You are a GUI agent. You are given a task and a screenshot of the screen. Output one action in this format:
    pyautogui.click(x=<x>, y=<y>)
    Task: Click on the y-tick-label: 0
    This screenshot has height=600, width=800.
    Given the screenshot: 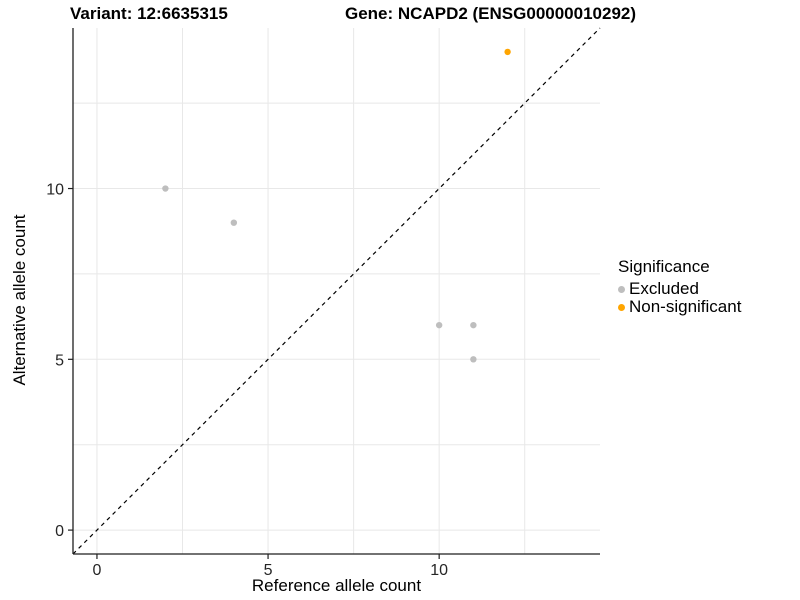 What is the action you would take?
    pyautogui.click(x=59, y=531)
    